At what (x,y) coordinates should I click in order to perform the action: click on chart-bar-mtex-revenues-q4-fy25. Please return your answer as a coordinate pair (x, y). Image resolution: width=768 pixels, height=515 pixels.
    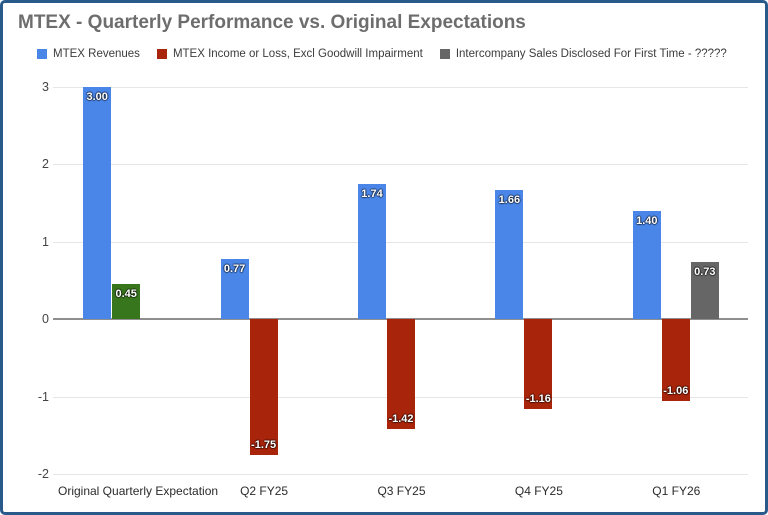
    Looking at the image, I should click on (509, 254).